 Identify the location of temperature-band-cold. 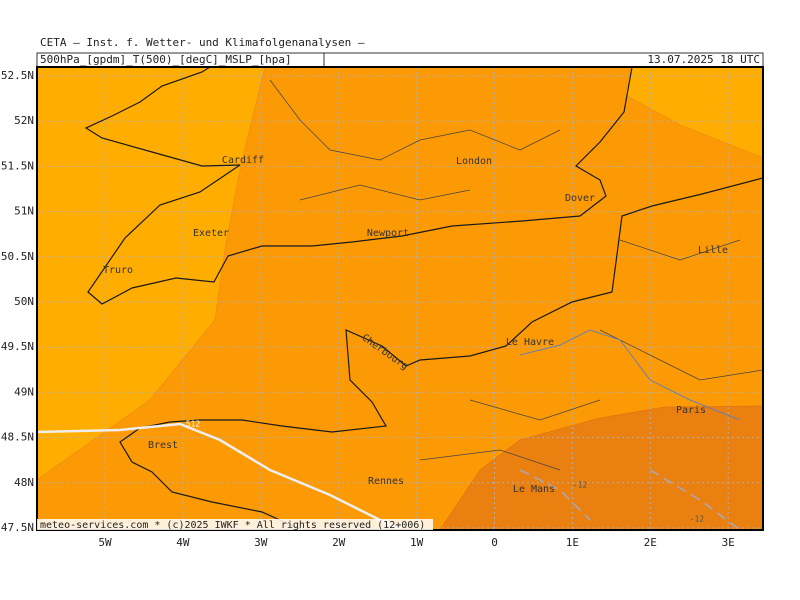
(601, 467).